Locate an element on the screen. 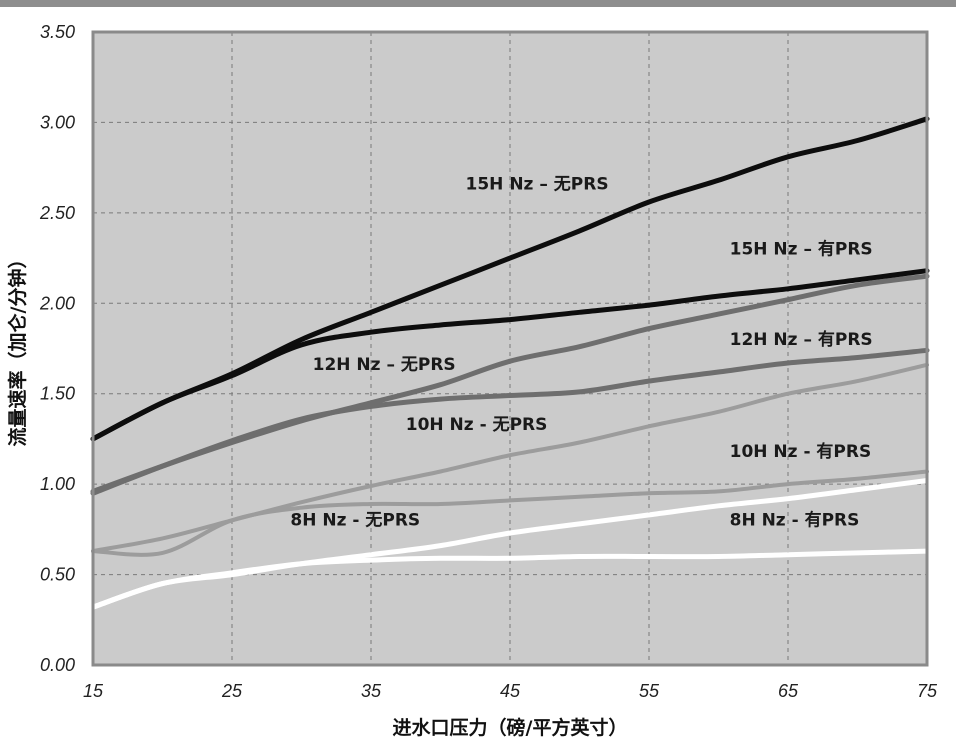 The height and width of the screenshot is (754, 956). series-label: 10H Nz - 无PRS is located at coordinates (477, 425).